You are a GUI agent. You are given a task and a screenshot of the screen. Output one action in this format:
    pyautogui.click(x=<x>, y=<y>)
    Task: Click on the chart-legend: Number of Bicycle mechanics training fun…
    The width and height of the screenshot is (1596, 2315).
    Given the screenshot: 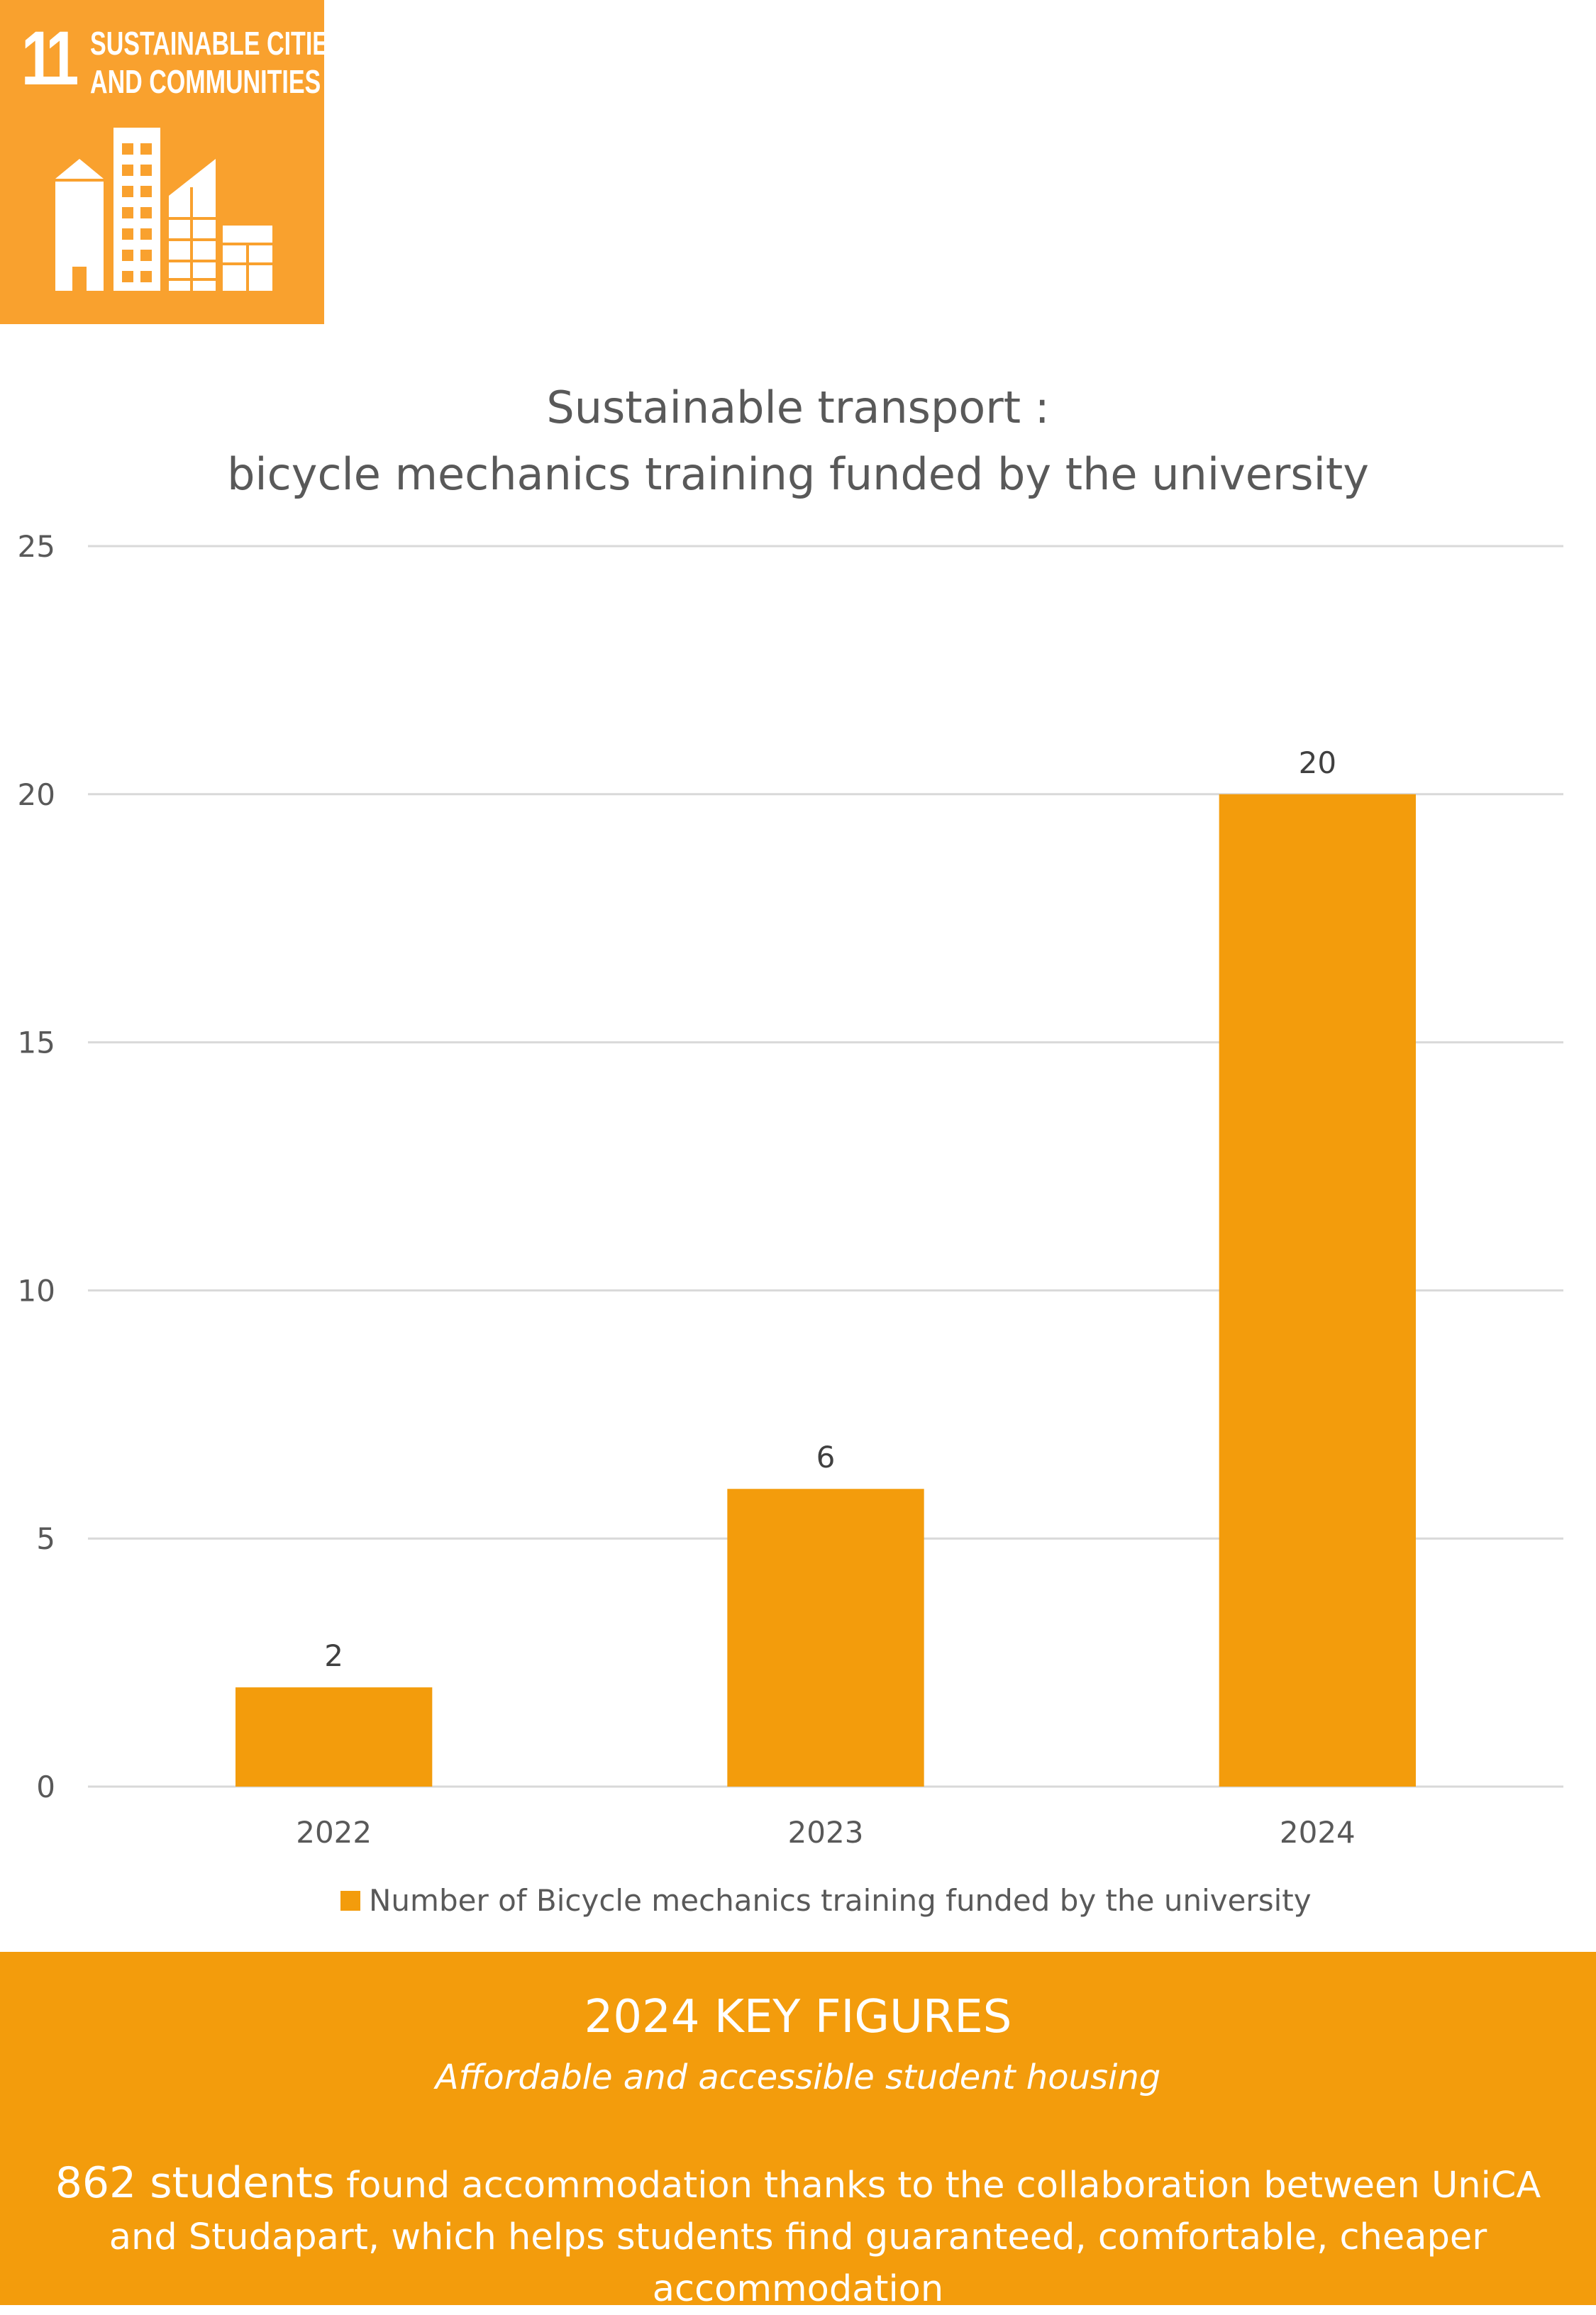 What is the action you would take?
    pyautogui.click(x=826, y=1901)
    